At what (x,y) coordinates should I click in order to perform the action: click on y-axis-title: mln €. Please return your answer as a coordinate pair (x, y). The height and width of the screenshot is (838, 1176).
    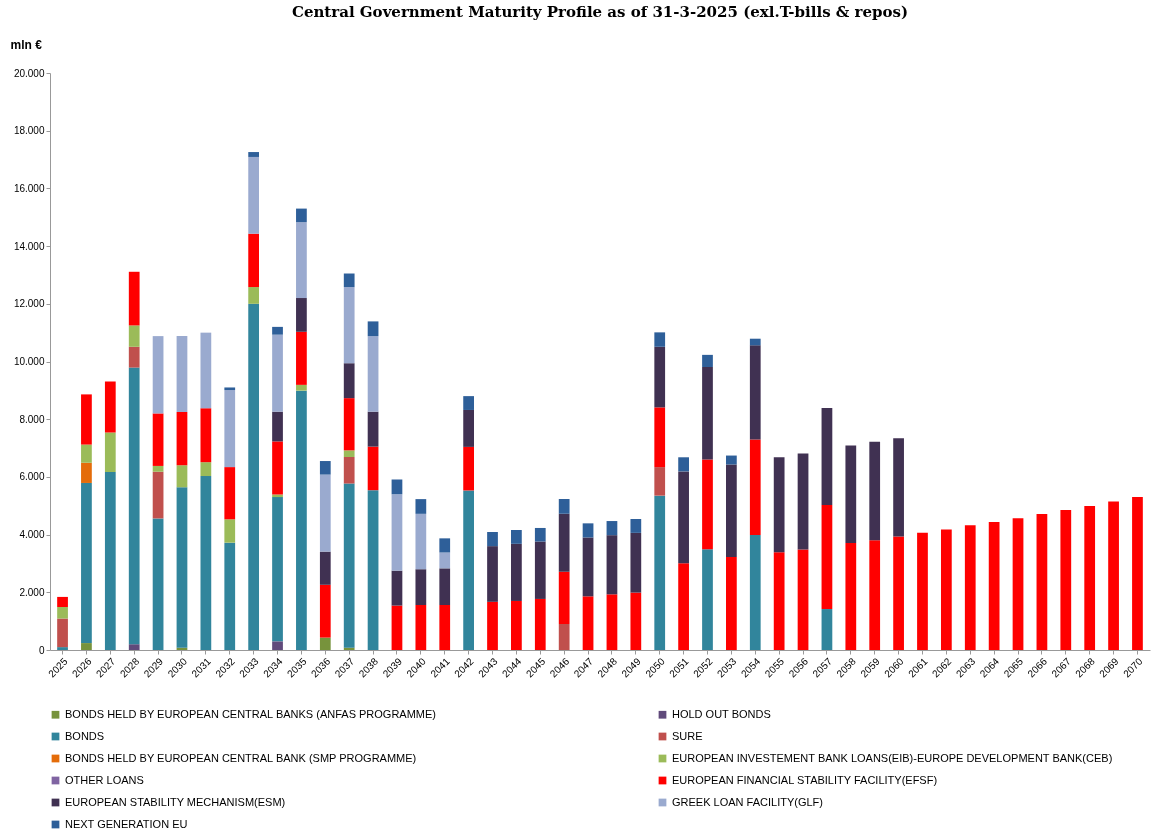
    Looking at the image, I should click on (26, 44).